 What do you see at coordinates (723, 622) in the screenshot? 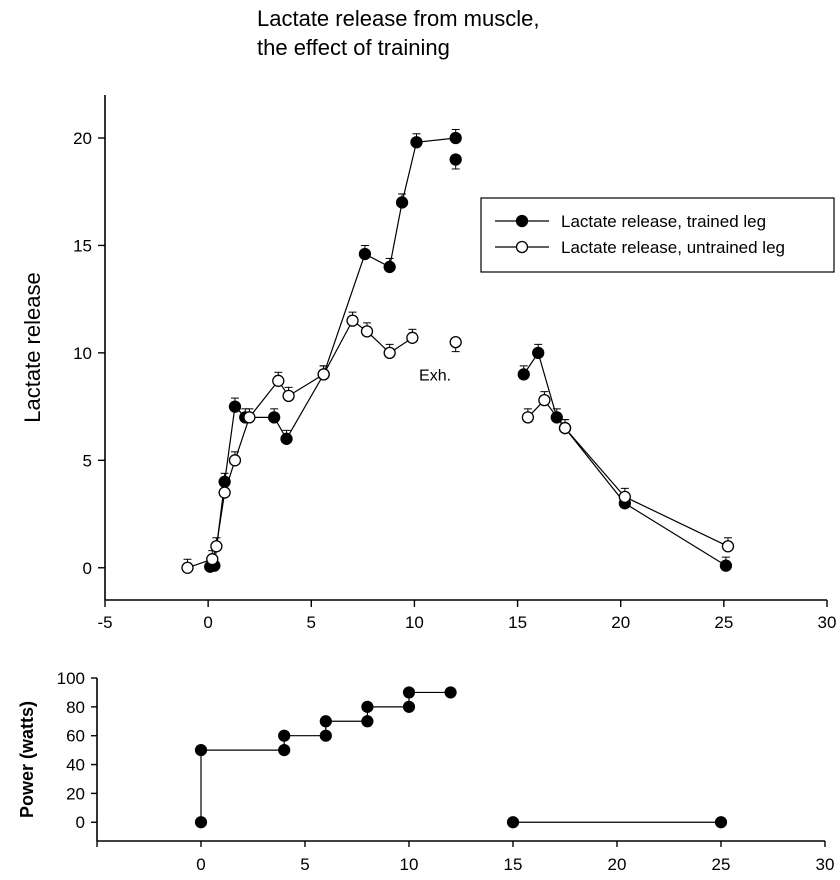
I see `top-x-tick-label: 25` at bounding box center [723, 622].